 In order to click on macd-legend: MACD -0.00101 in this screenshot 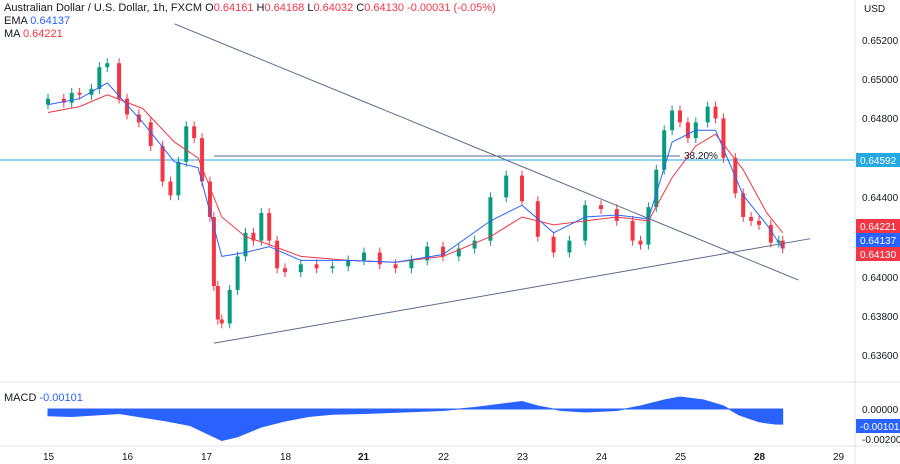, I will do `click(43, 398)`.